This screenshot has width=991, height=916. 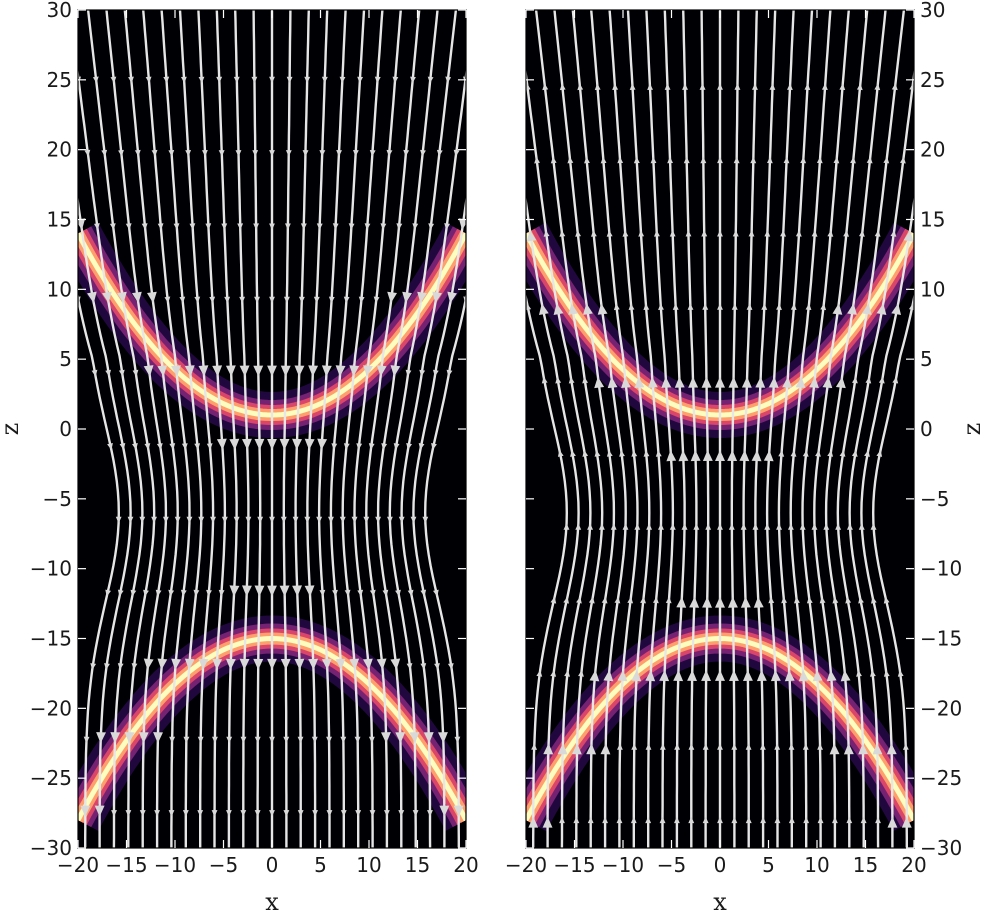 What do you see at coordinates (65, 429) in the screenshot?
I see `y-tick-label: 0` at bounding box center [65, 429].